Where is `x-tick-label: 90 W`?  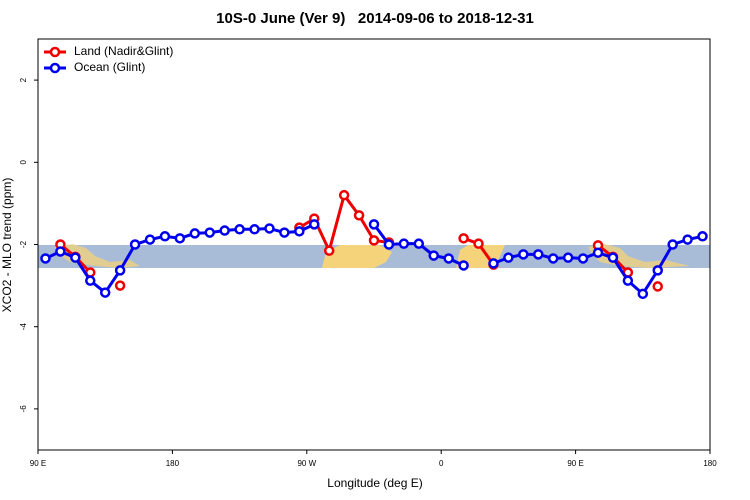 x-tick-label: 90 W is located at coordinates (306, 463).